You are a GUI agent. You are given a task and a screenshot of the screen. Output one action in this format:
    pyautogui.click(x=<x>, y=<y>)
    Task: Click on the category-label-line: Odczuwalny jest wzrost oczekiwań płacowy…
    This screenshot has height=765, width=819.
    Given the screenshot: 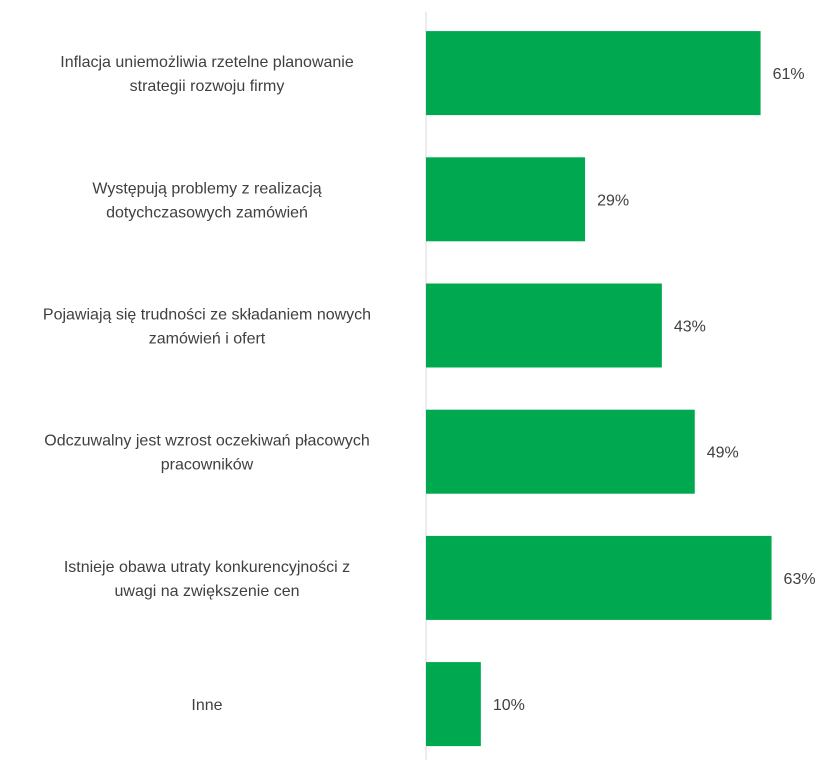 What is the action you would take?
    pyautogui.click(x=206, y=441)
    